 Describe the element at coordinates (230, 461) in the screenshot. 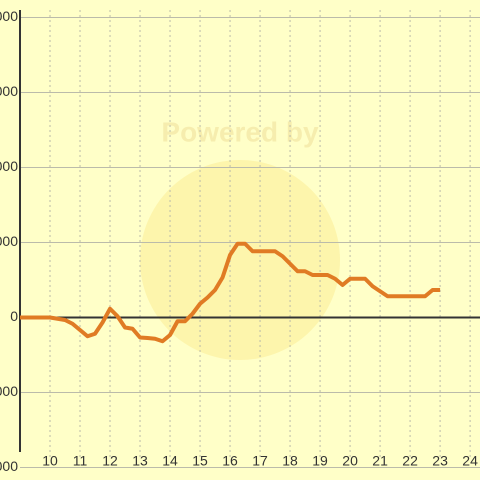

I see `x-tick-label: 16` at that location.